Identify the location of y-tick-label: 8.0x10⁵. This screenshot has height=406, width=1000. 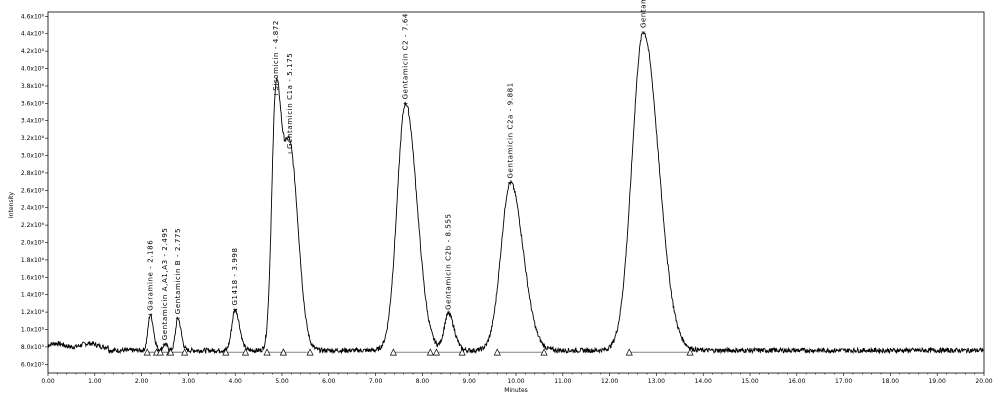
(33, 347).